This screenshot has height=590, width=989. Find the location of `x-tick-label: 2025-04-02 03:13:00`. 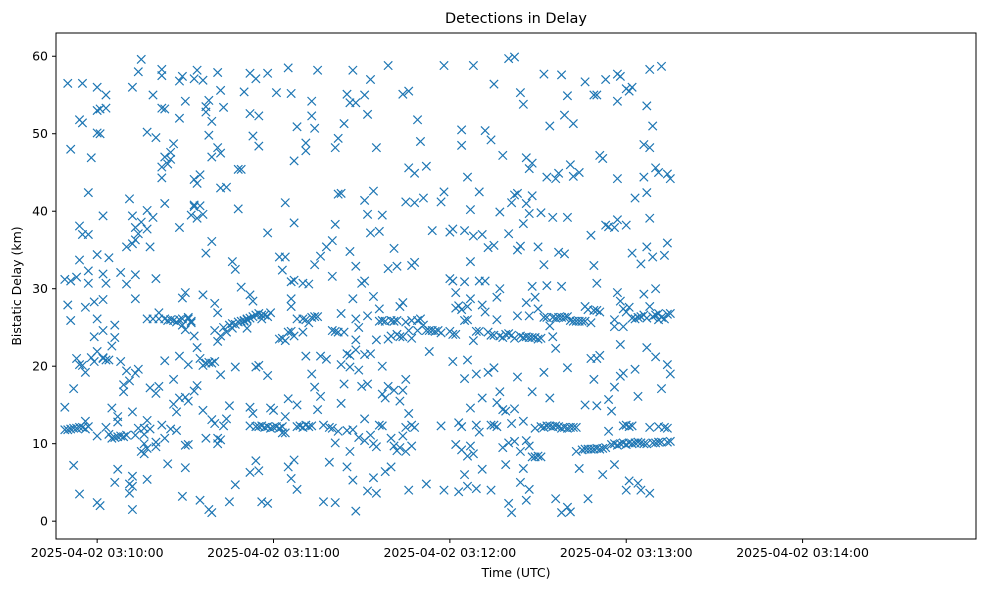

x-tick-label: 2025-04-02 03:13:00 is located at coordinates (626, 552).